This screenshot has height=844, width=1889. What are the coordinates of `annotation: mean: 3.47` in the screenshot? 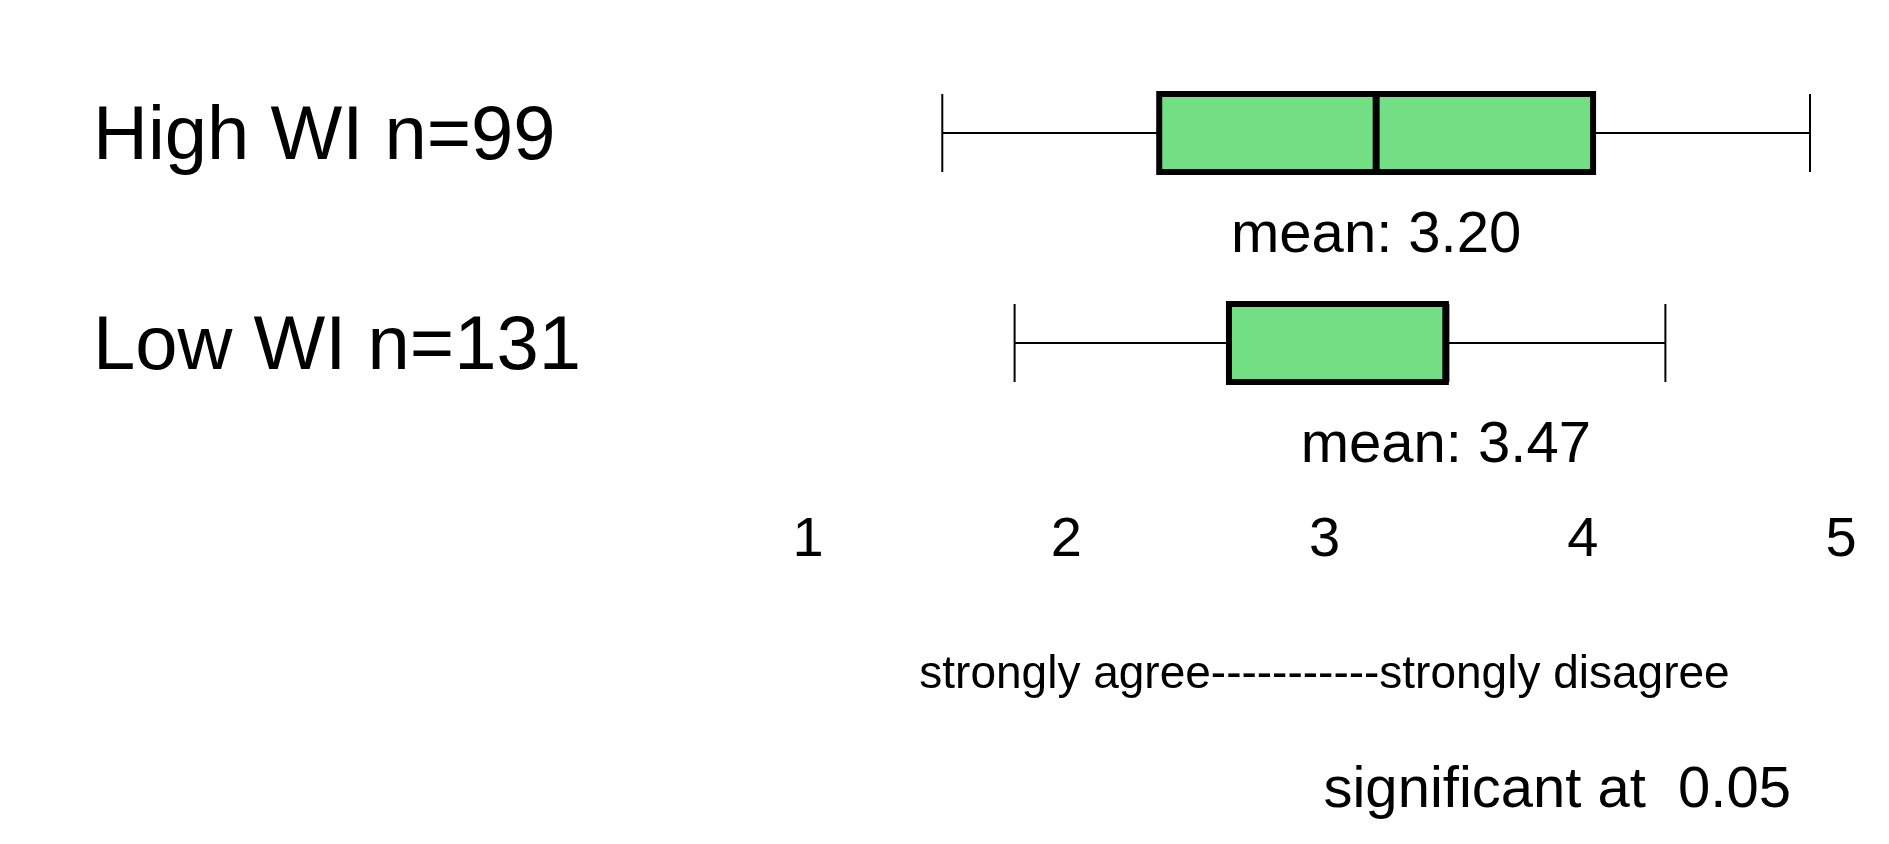 It's located at (1445, 441).